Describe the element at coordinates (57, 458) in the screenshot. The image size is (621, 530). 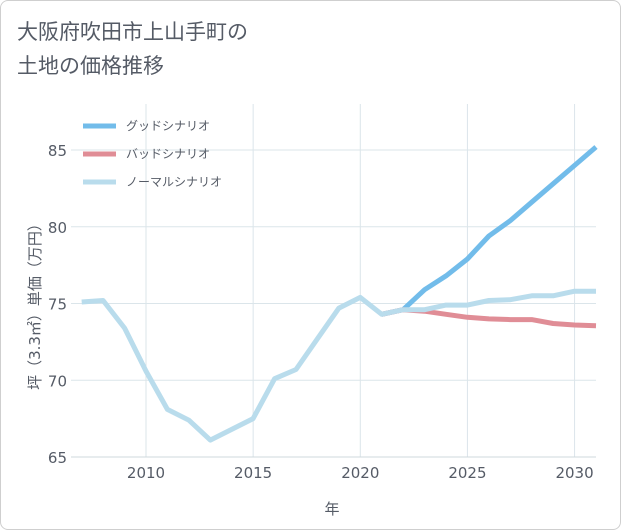
I see `y-tick-label-65: 65` at that location.